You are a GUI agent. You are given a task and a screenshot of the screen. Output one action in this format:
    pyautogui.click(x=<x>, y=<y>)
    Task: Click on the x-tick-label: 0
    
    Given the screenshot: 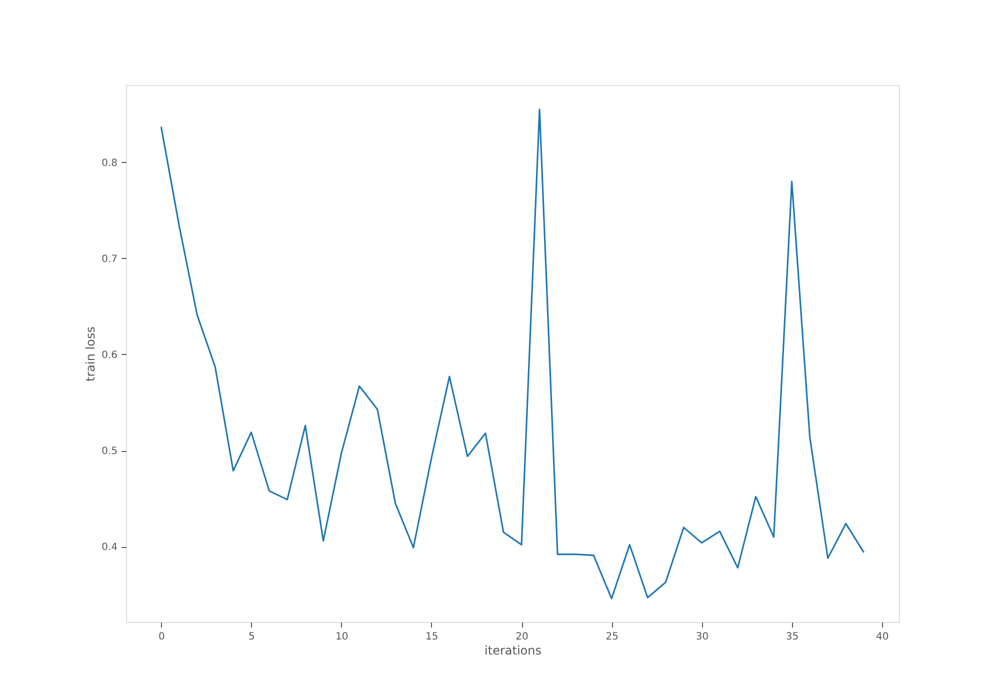 What is the action you would take?
    pyautogui.click(x=161, y=637)
    